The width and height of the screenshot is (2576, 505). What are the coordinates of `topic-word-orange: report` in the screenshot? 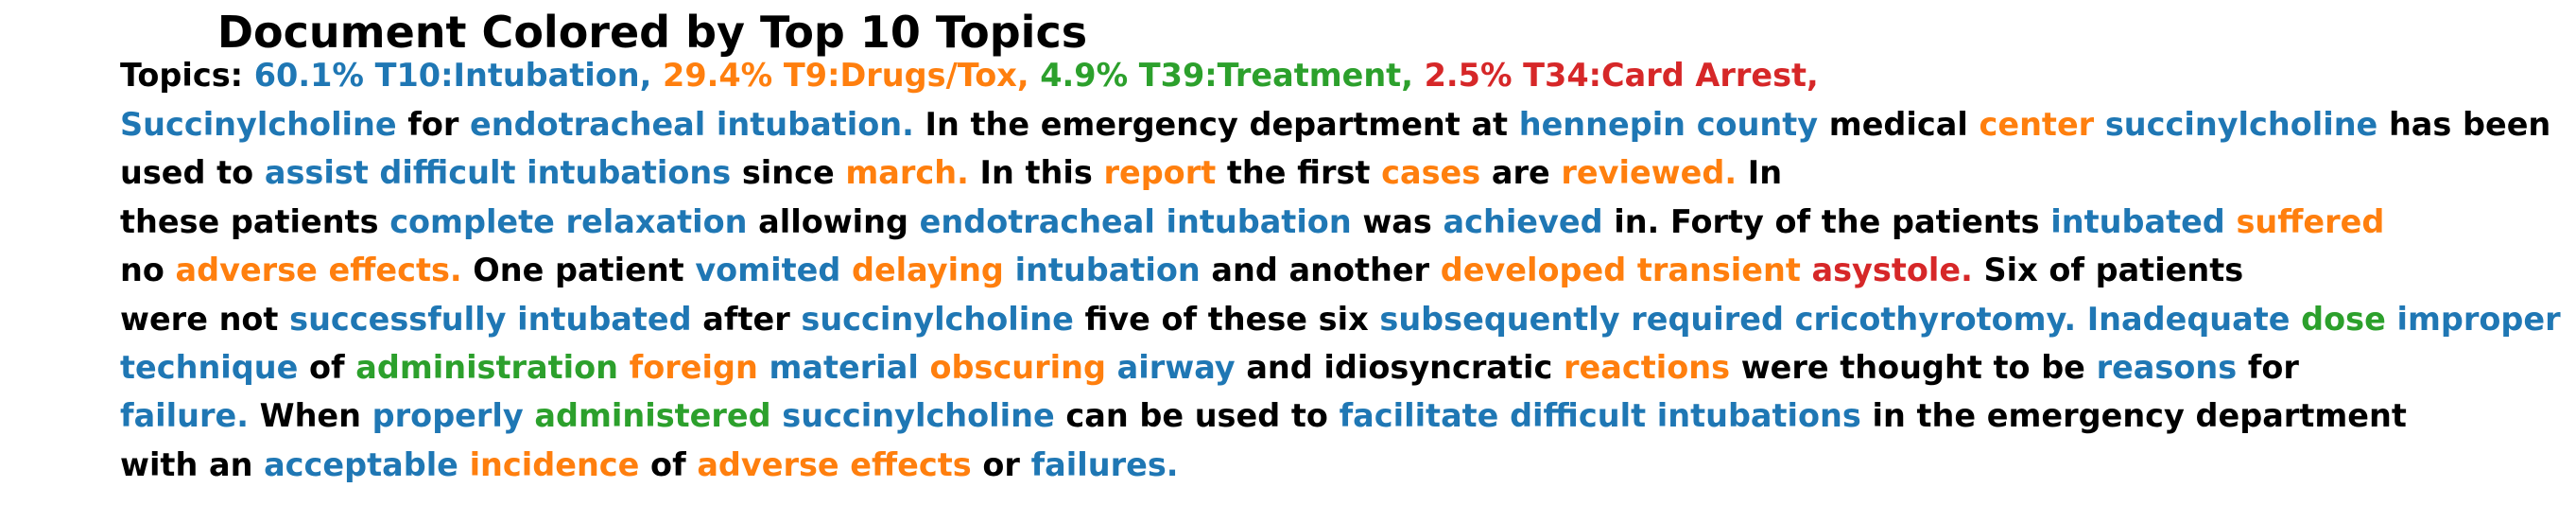 It's located at (1160, 172).